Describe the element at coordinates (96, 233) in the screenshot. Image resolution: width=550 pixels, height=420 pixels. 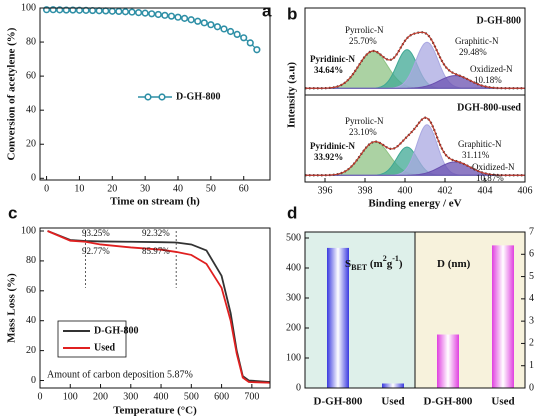
I see `annotation: 93.25%` at that location.